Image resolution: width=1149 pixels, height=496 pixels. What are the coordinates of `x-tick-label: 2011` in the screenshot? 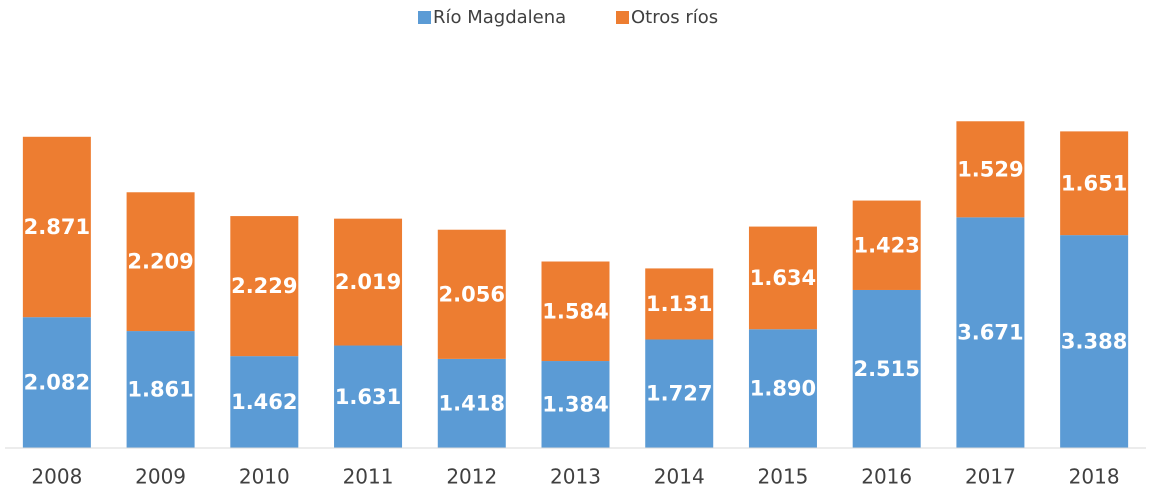 It's located at (368, 477).